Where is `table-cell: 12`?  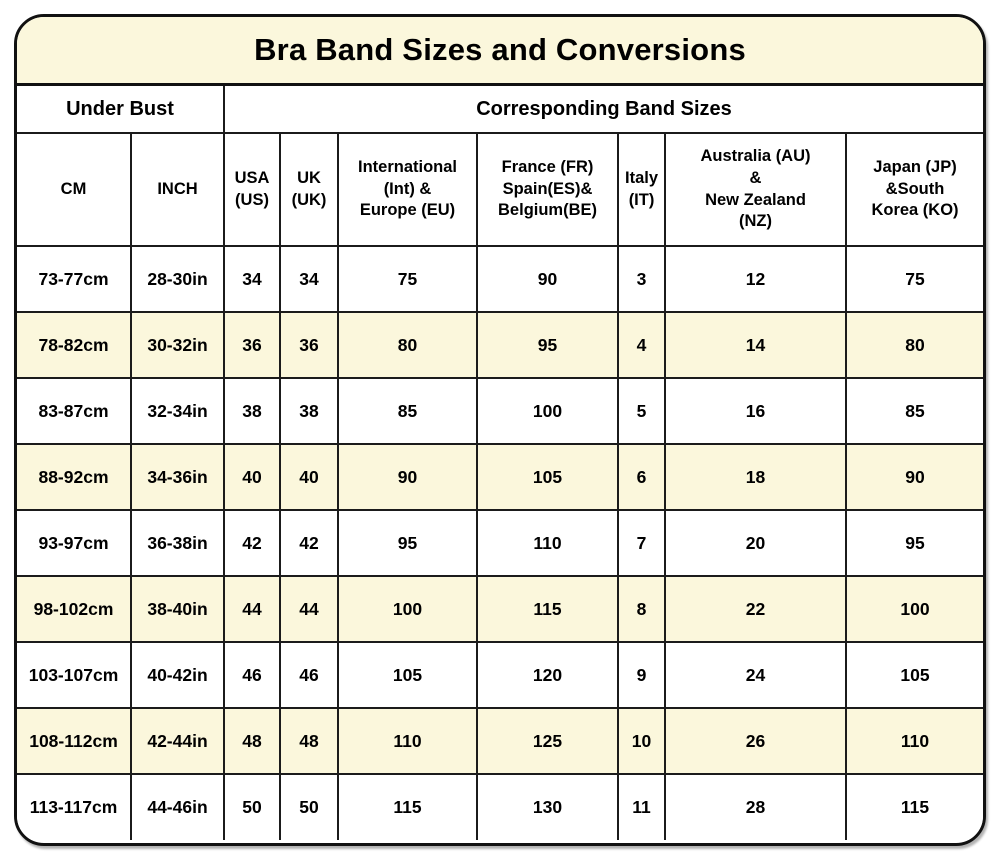
table-cell: 12 is located at coordinates (756, 279).